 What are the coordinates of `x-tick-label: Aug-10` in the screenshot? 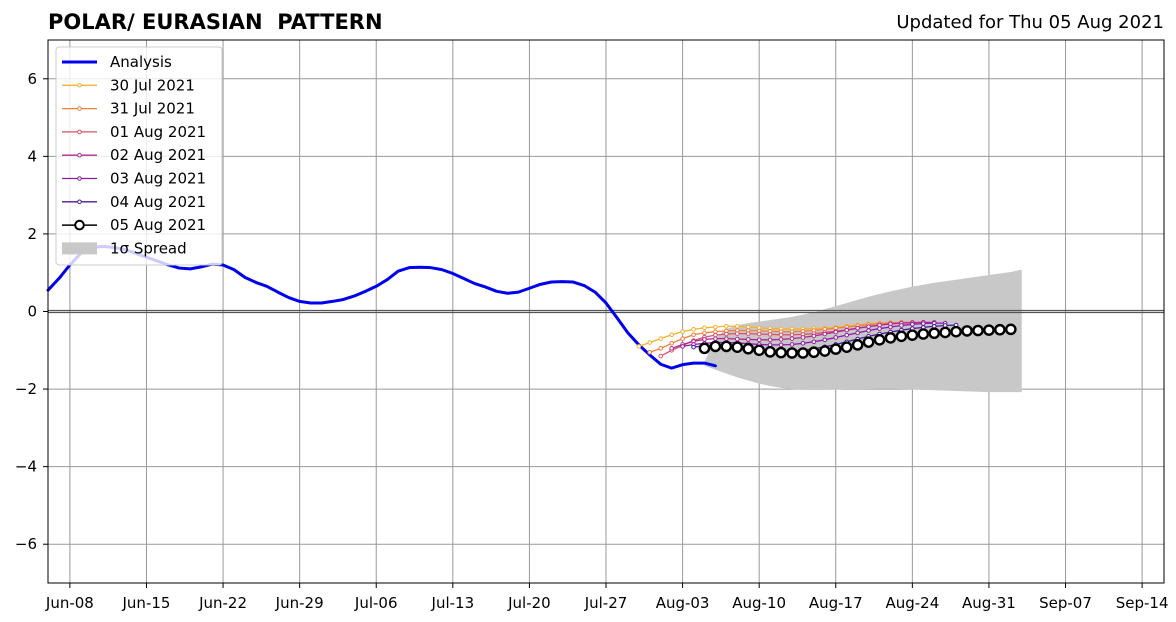 It's located at (759, 603).